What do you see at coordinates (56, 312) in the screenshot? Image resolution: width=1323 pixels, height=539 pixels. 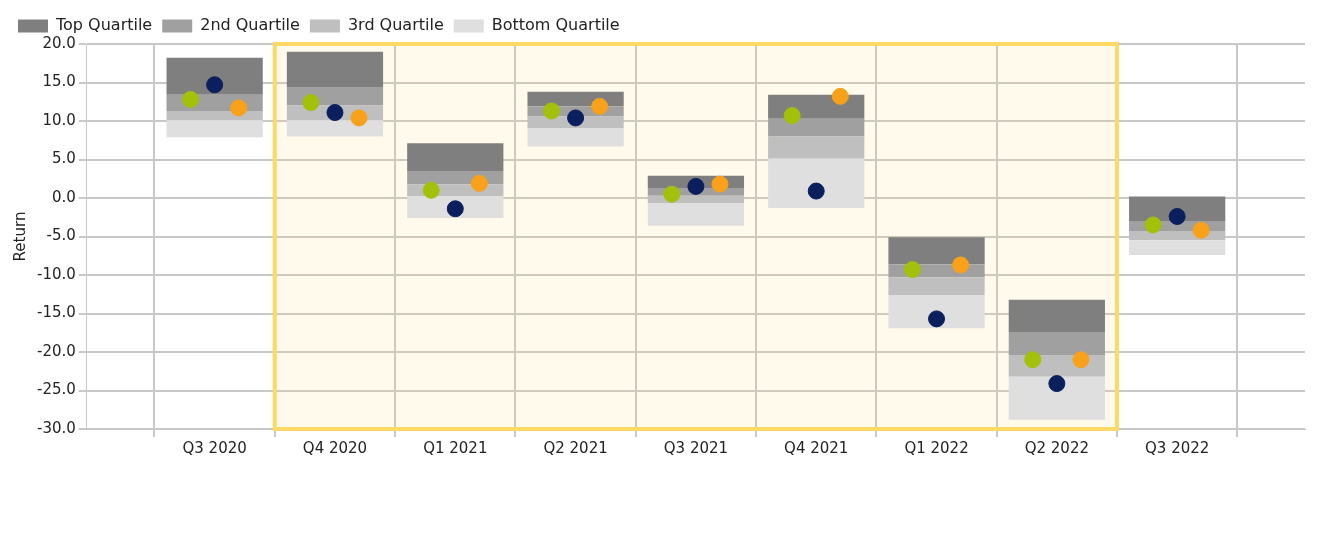 I see `y-tick-label: -15.0` at bounding box center [56, 312].